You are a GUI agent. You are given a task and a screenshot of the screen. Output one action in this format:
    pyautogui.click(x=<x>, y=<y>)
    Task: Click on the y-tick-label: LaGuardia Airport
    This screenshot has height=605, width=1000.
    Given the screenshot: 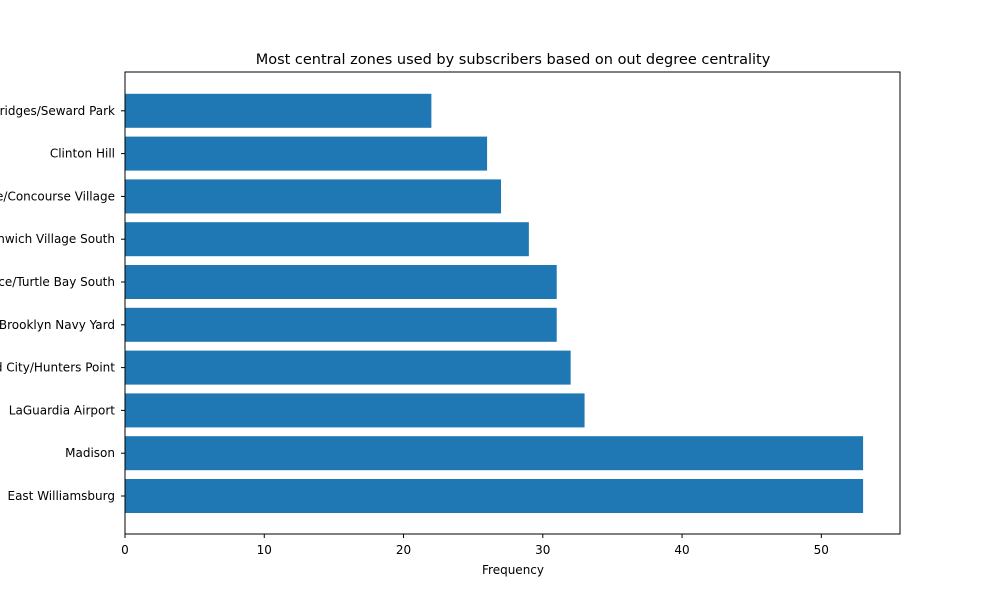 What is the action you would take?
    pyautogui.click(x=62, y=410)
    